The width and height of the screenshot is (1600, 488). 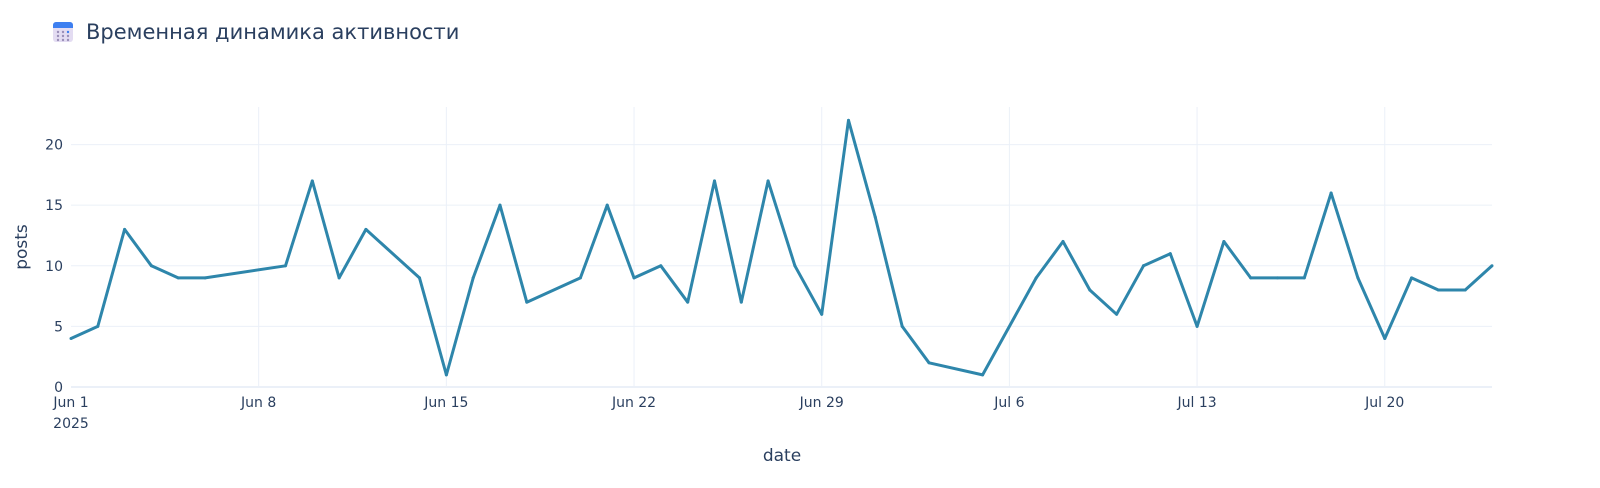 What do you see at coordinates (58, 327) in the screenshot?
I see `y-tick-label: 5` at bounding box center [58, 327].